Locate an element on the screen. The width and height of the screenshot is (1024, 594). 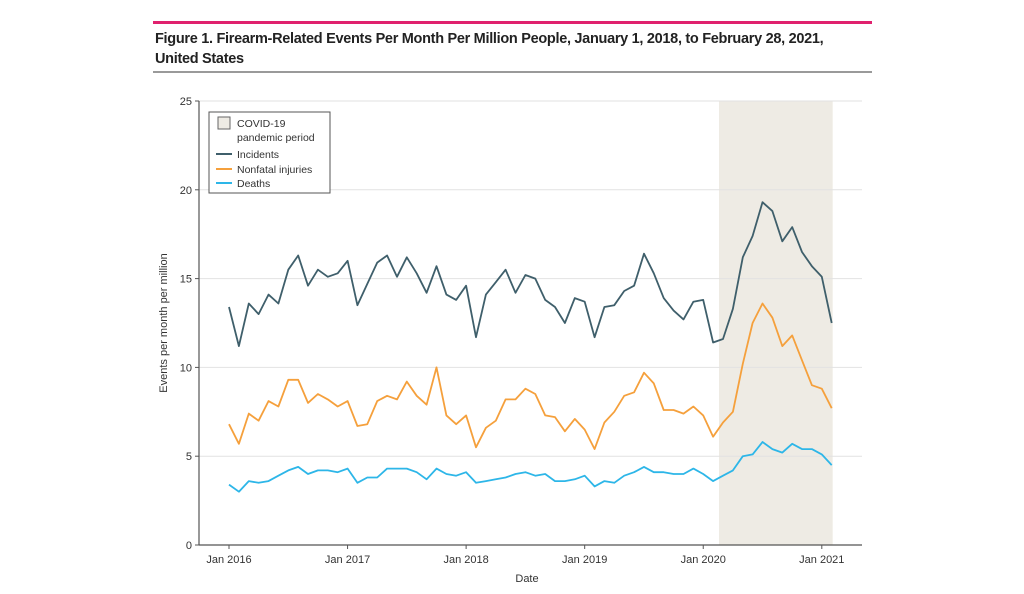
title-accent-rule is located at coordinates (512, 22).